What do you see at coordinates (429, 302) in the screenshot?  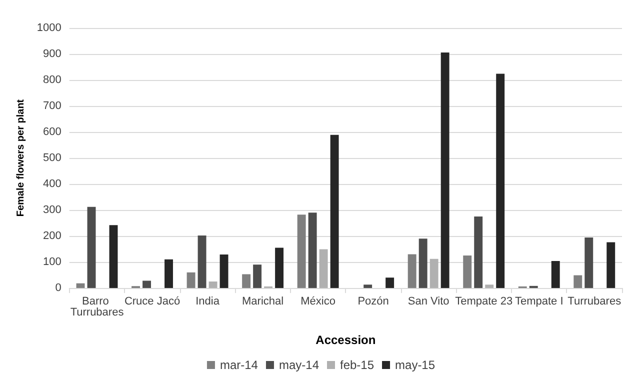 I see `x-tick-label: San Vito` at bounding box center [429, 302].